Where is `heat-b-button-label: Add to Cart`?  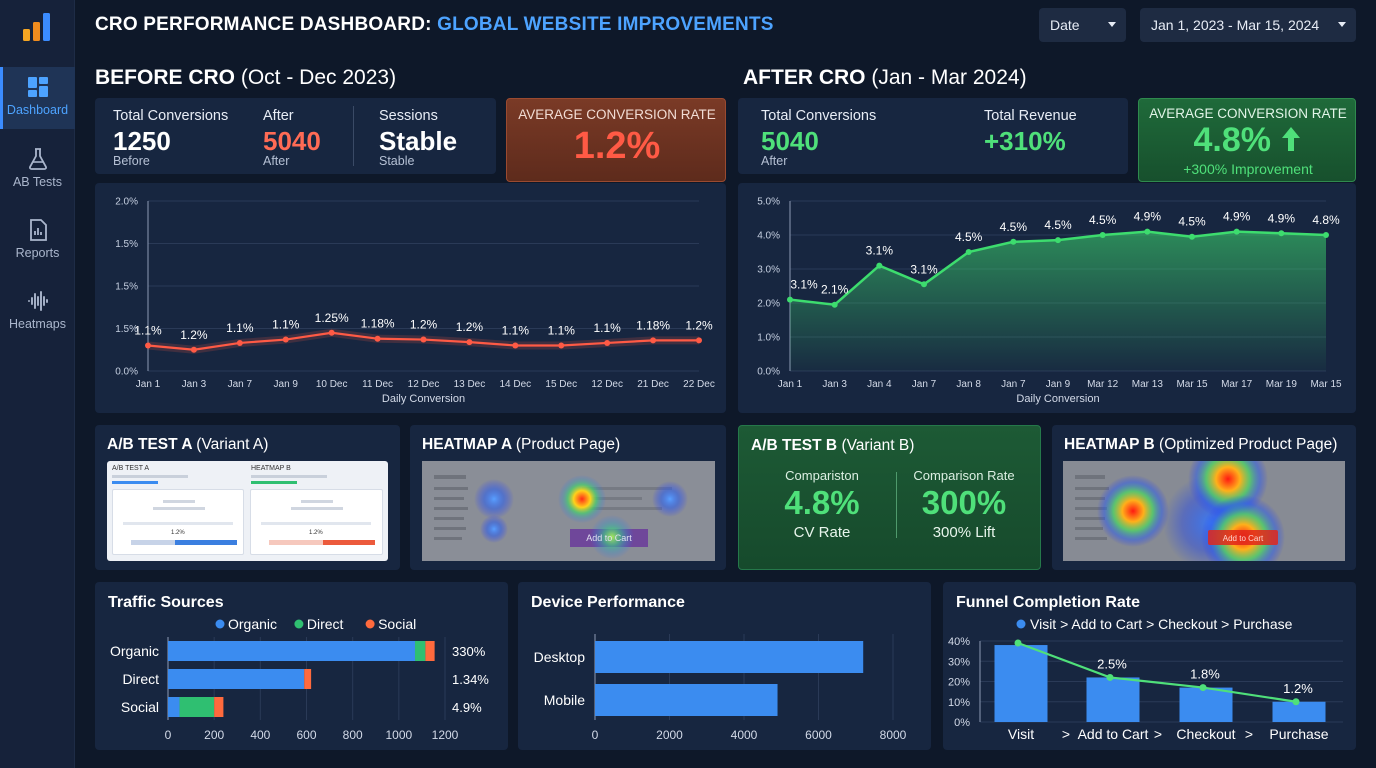
heat-b-button-label: Add to Cart is located at coordinates (1243, 538).